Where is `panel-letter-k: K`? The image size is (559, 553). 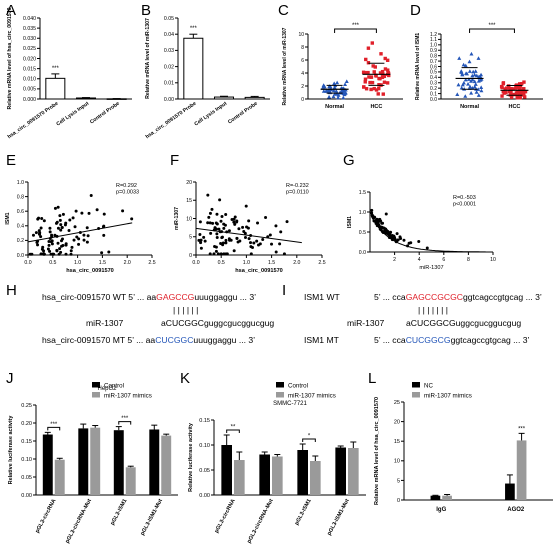 panel-letter-k: K is located at coordinates (185, 378).